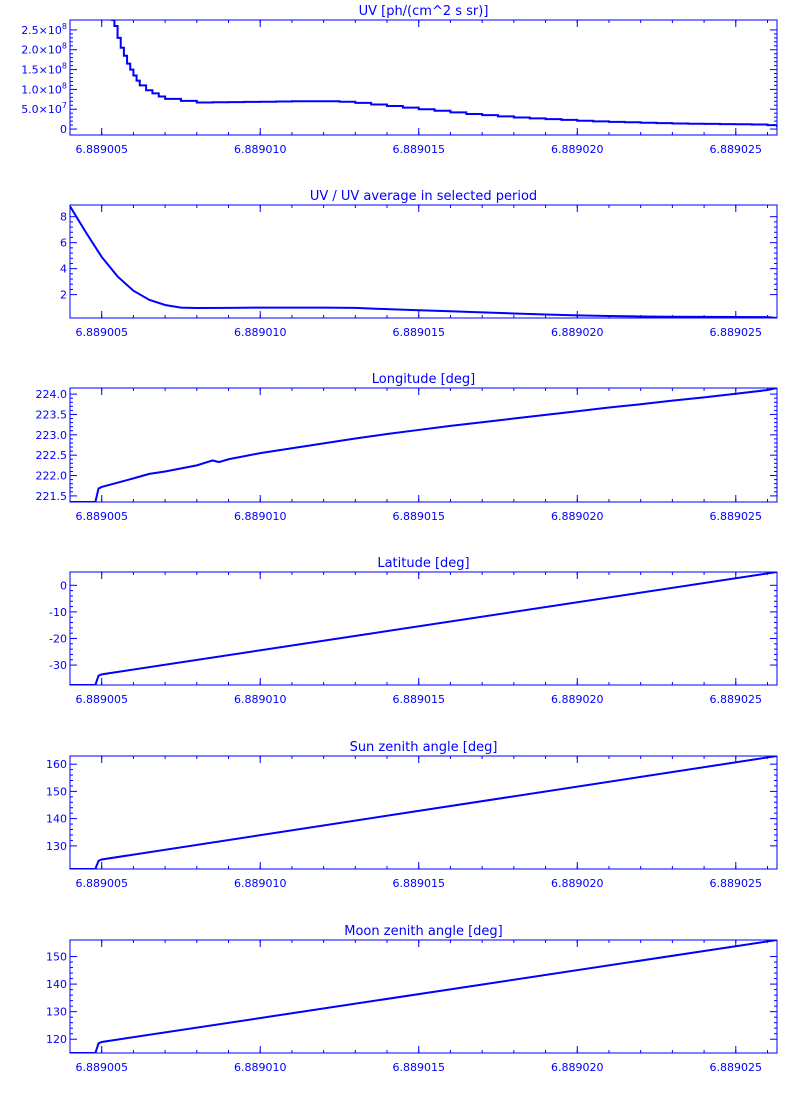 This screenshot has height=1100, width=800. Describe the element at coordinates (64, 105) in the screenshot. I see `y-tick-exponent: 7` at that location.